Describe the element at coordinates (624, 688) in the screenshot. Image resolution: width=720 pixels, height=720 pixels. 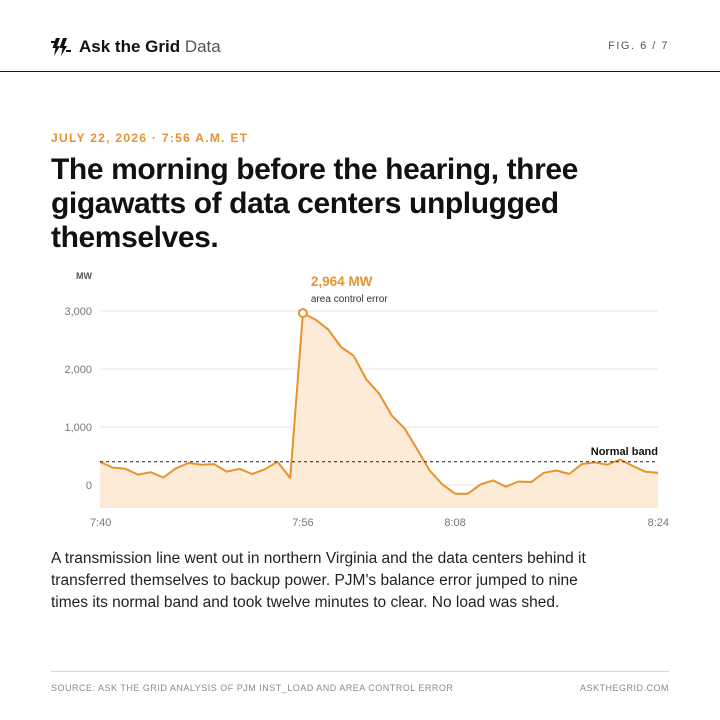
I see `site-link: ASKTHEGRID.COM` at that location.